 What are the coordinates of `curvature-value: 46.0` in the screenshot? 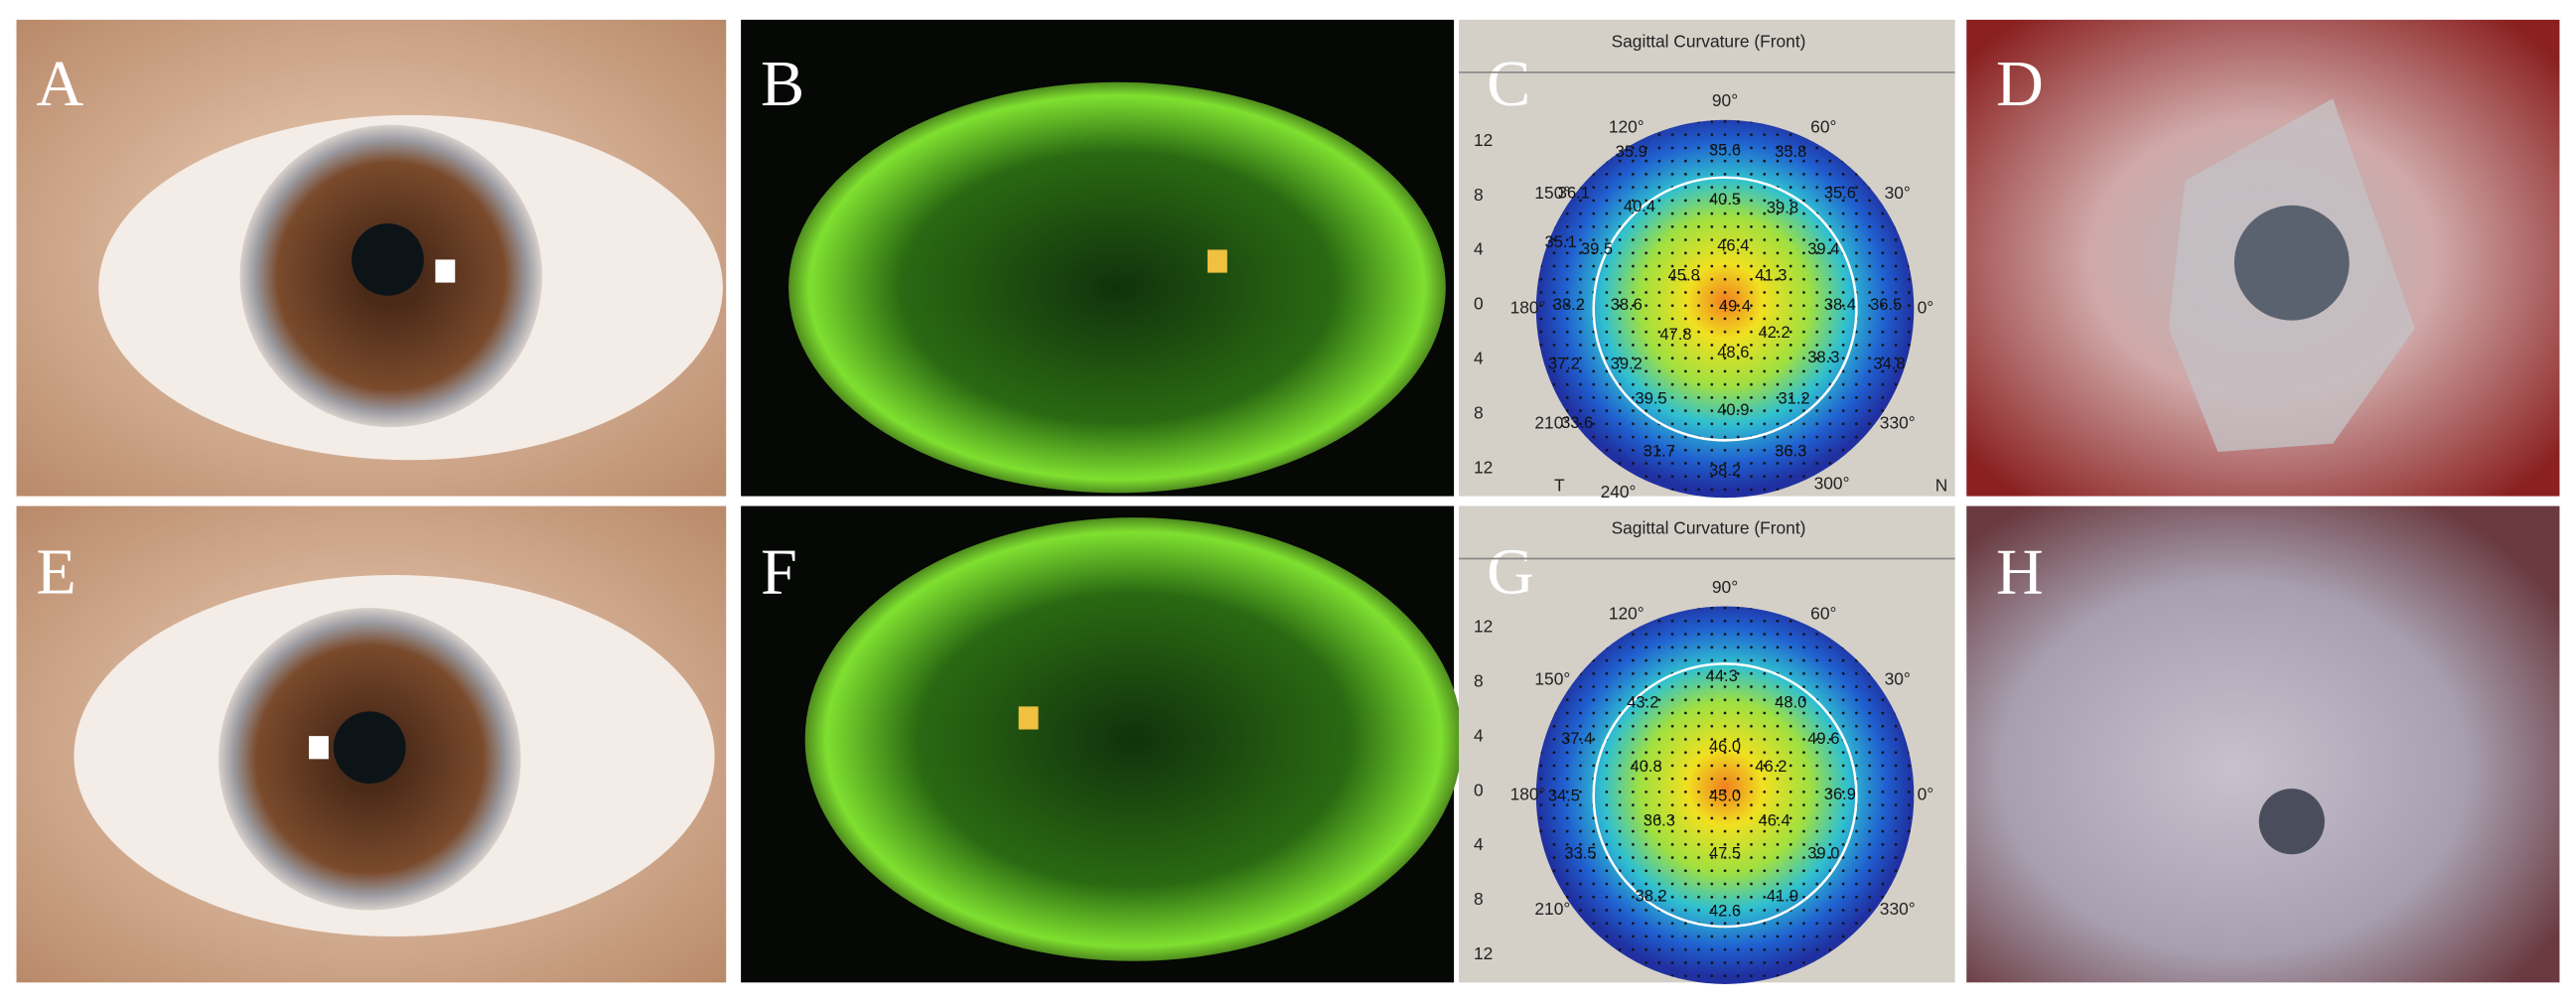 It's located at (1725, 746).